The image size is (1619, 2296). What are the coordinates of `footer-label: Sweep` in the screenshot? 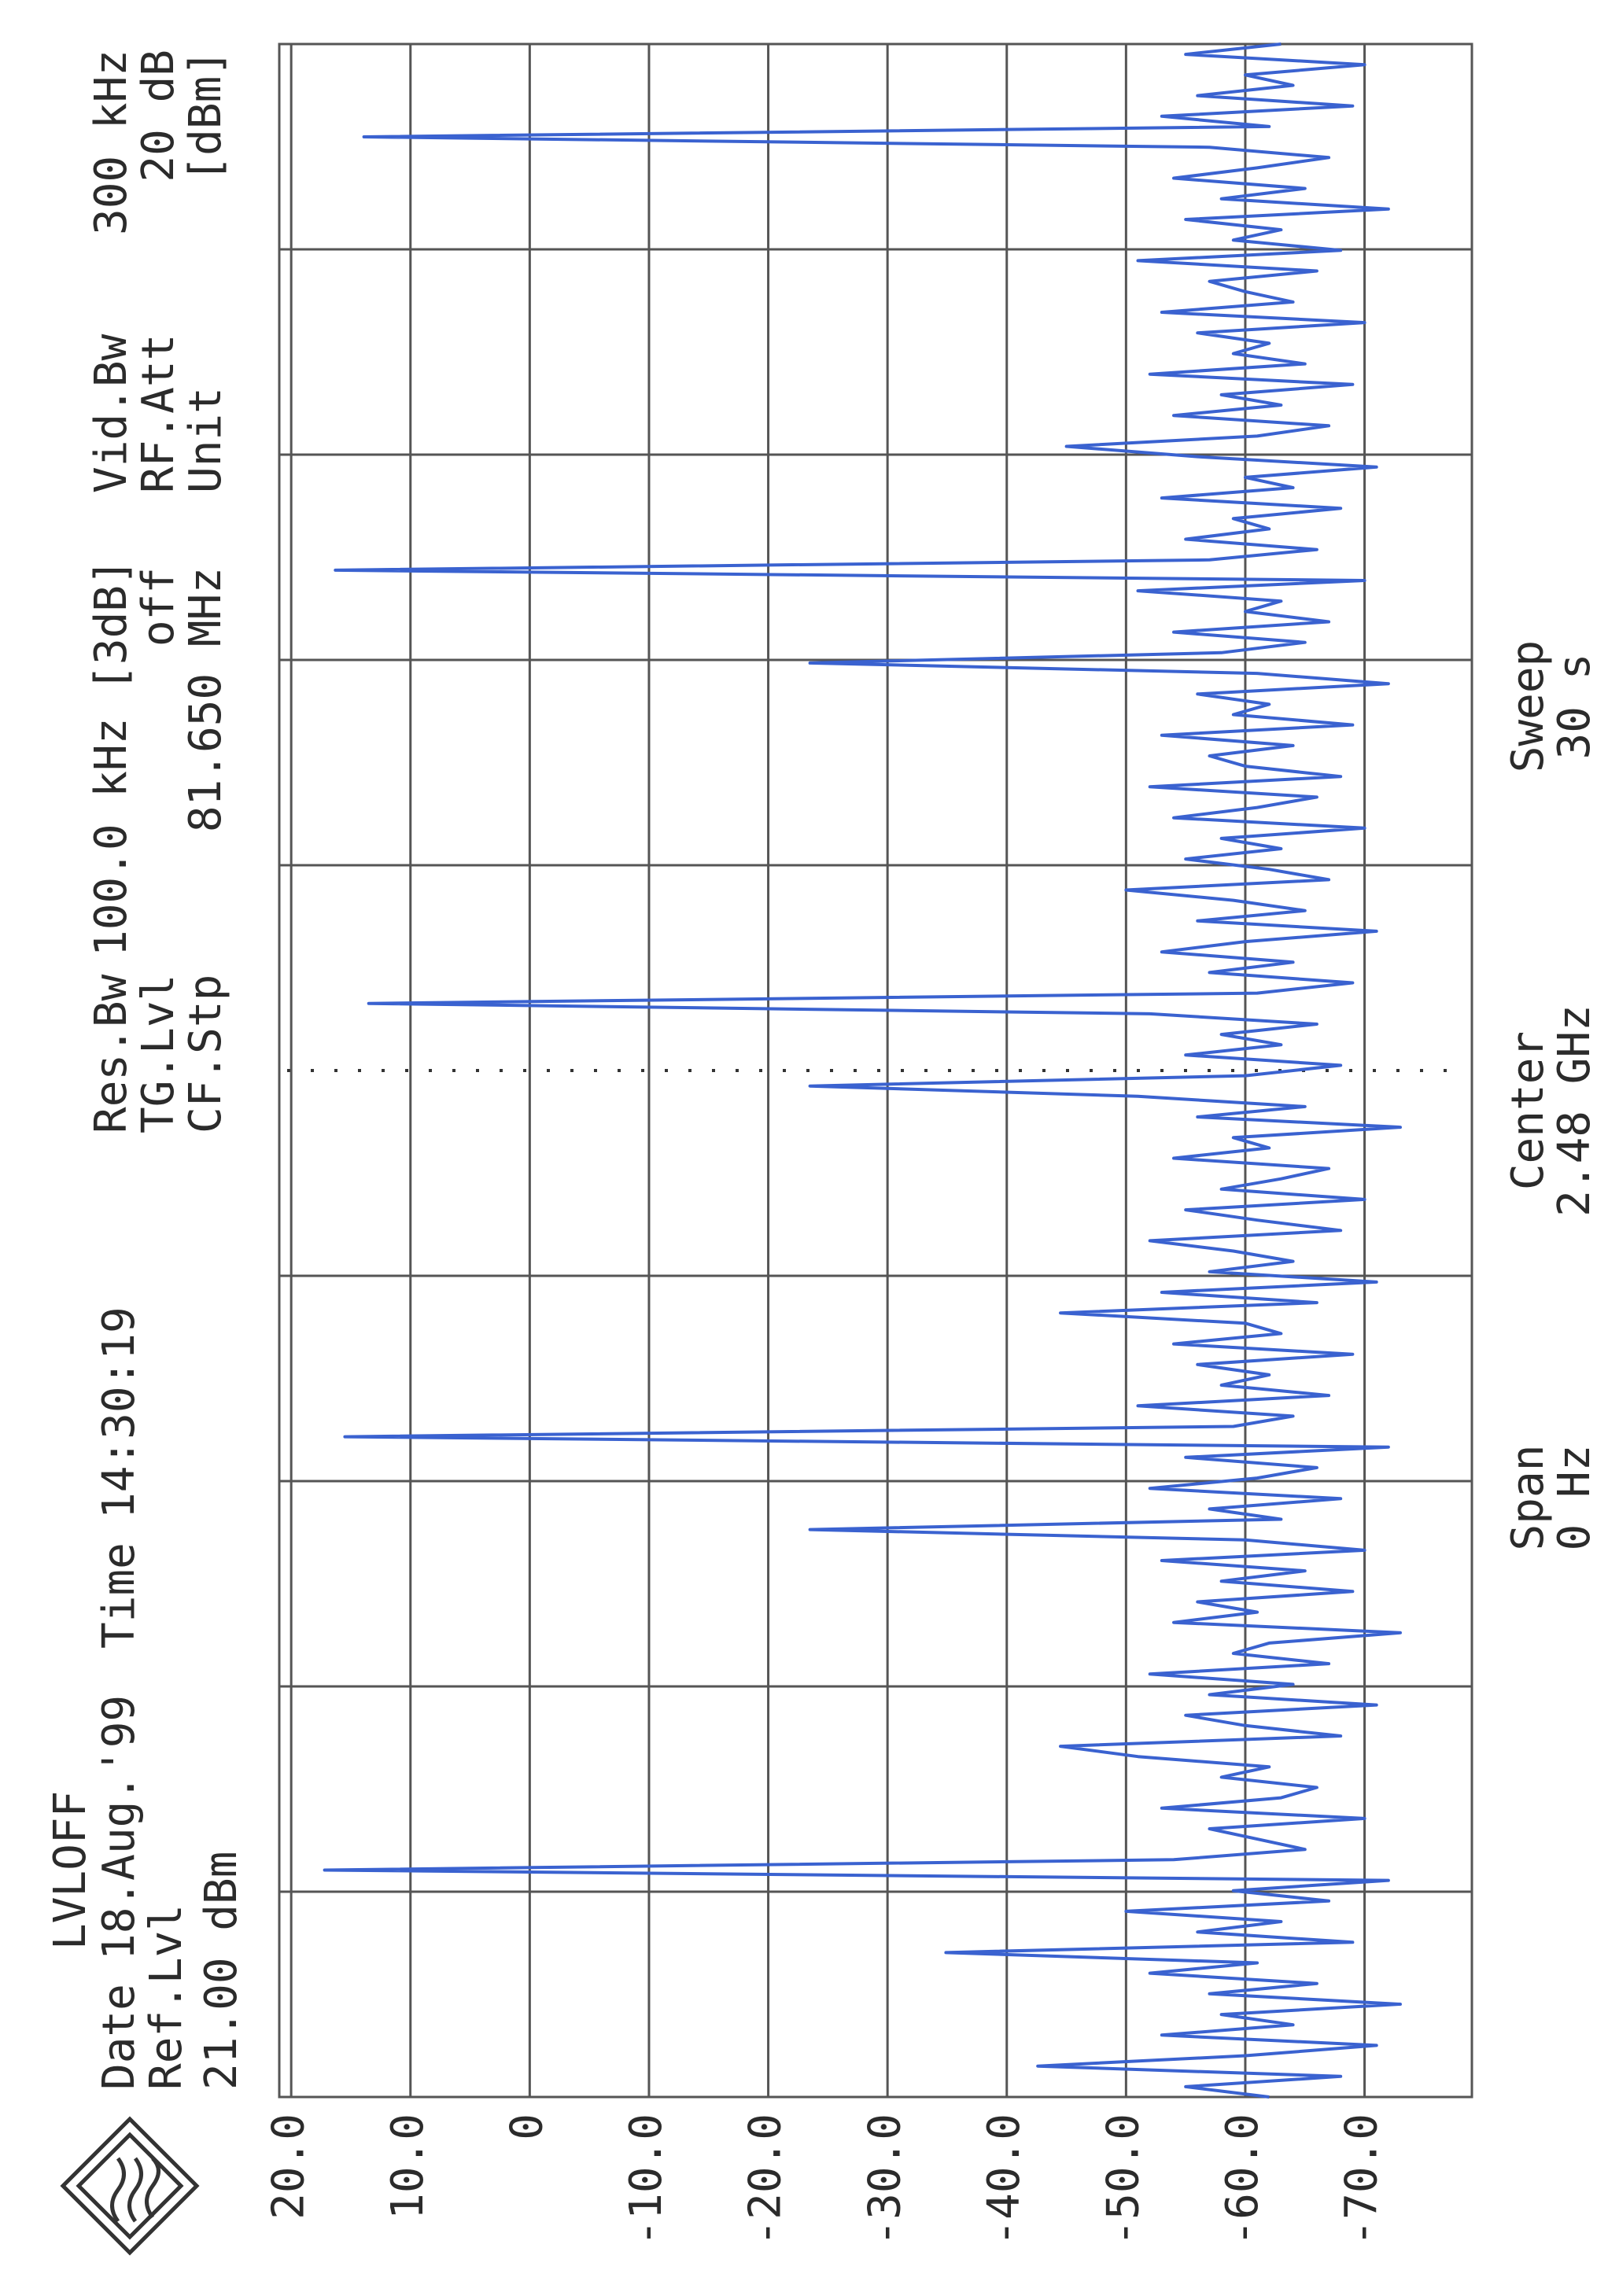 It's located at (1528, 706).